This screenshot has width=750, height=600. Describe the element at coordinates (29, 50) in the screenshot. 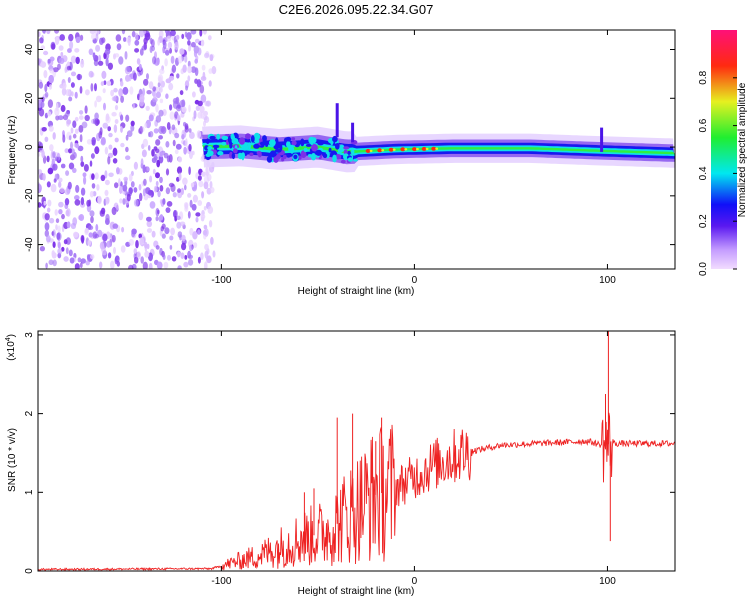

I see `spectrogram-y-tick-label: 40` at that location.